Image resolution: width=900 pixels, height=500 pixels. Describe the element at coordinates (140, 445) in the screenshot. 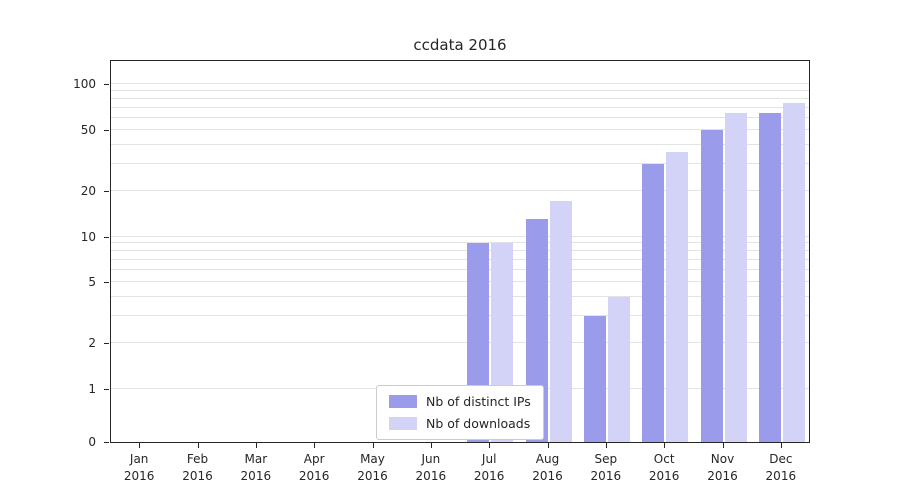

I see `xtick-mark-jan` at that location.